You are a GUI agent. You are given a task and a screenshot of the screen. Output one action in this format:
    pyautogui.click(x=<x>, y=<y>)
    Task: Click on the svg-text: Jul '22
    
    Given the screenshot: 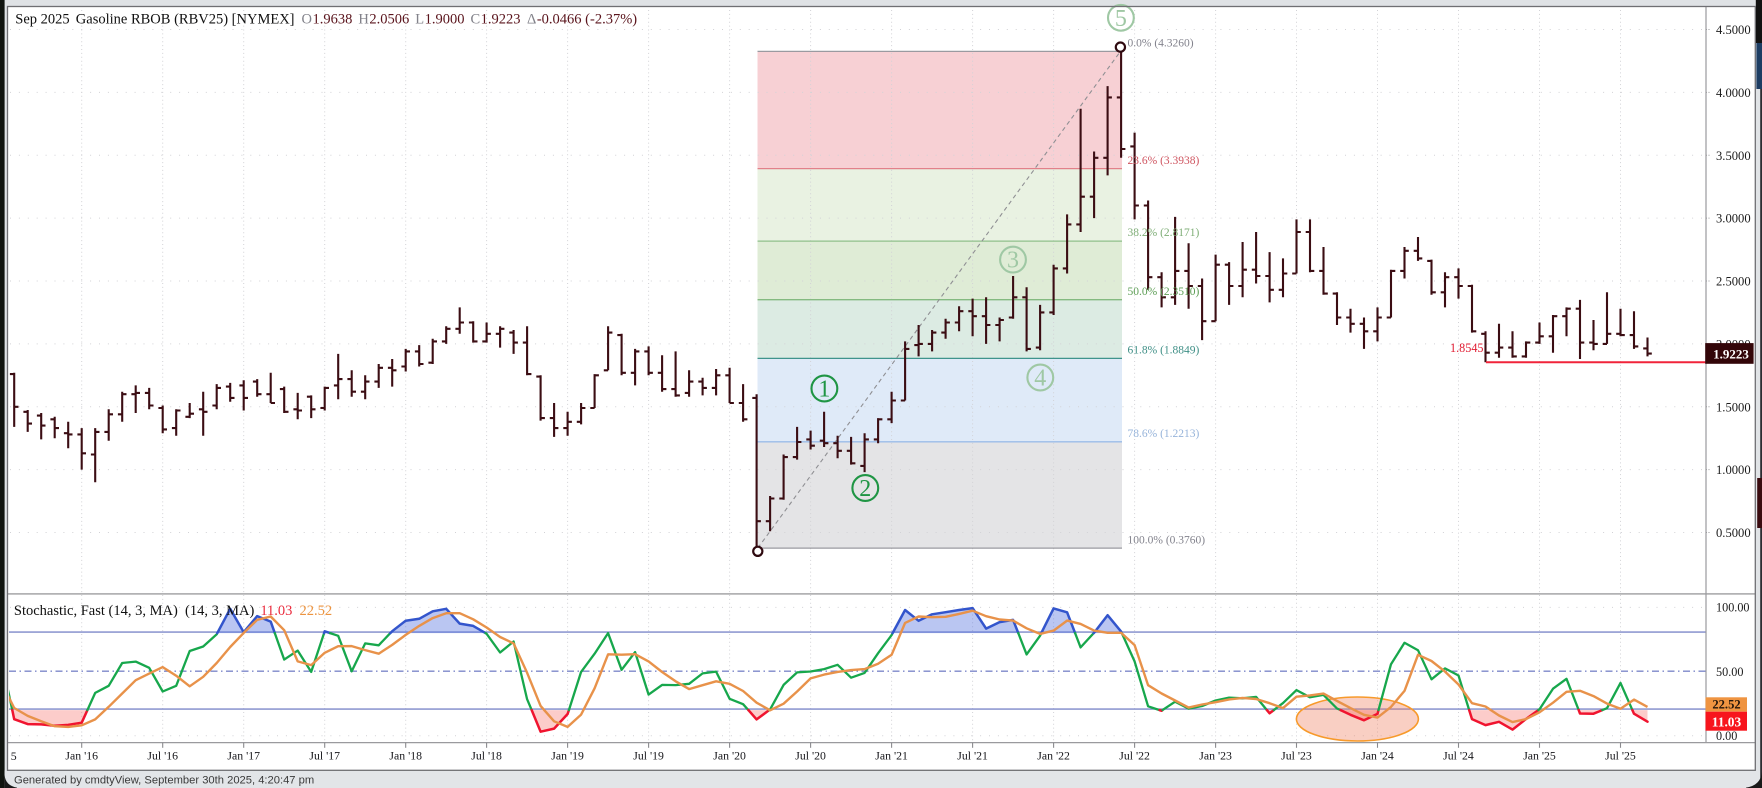 What is the action you would take?
    pyautogui.click(x=1134, y=756)
    